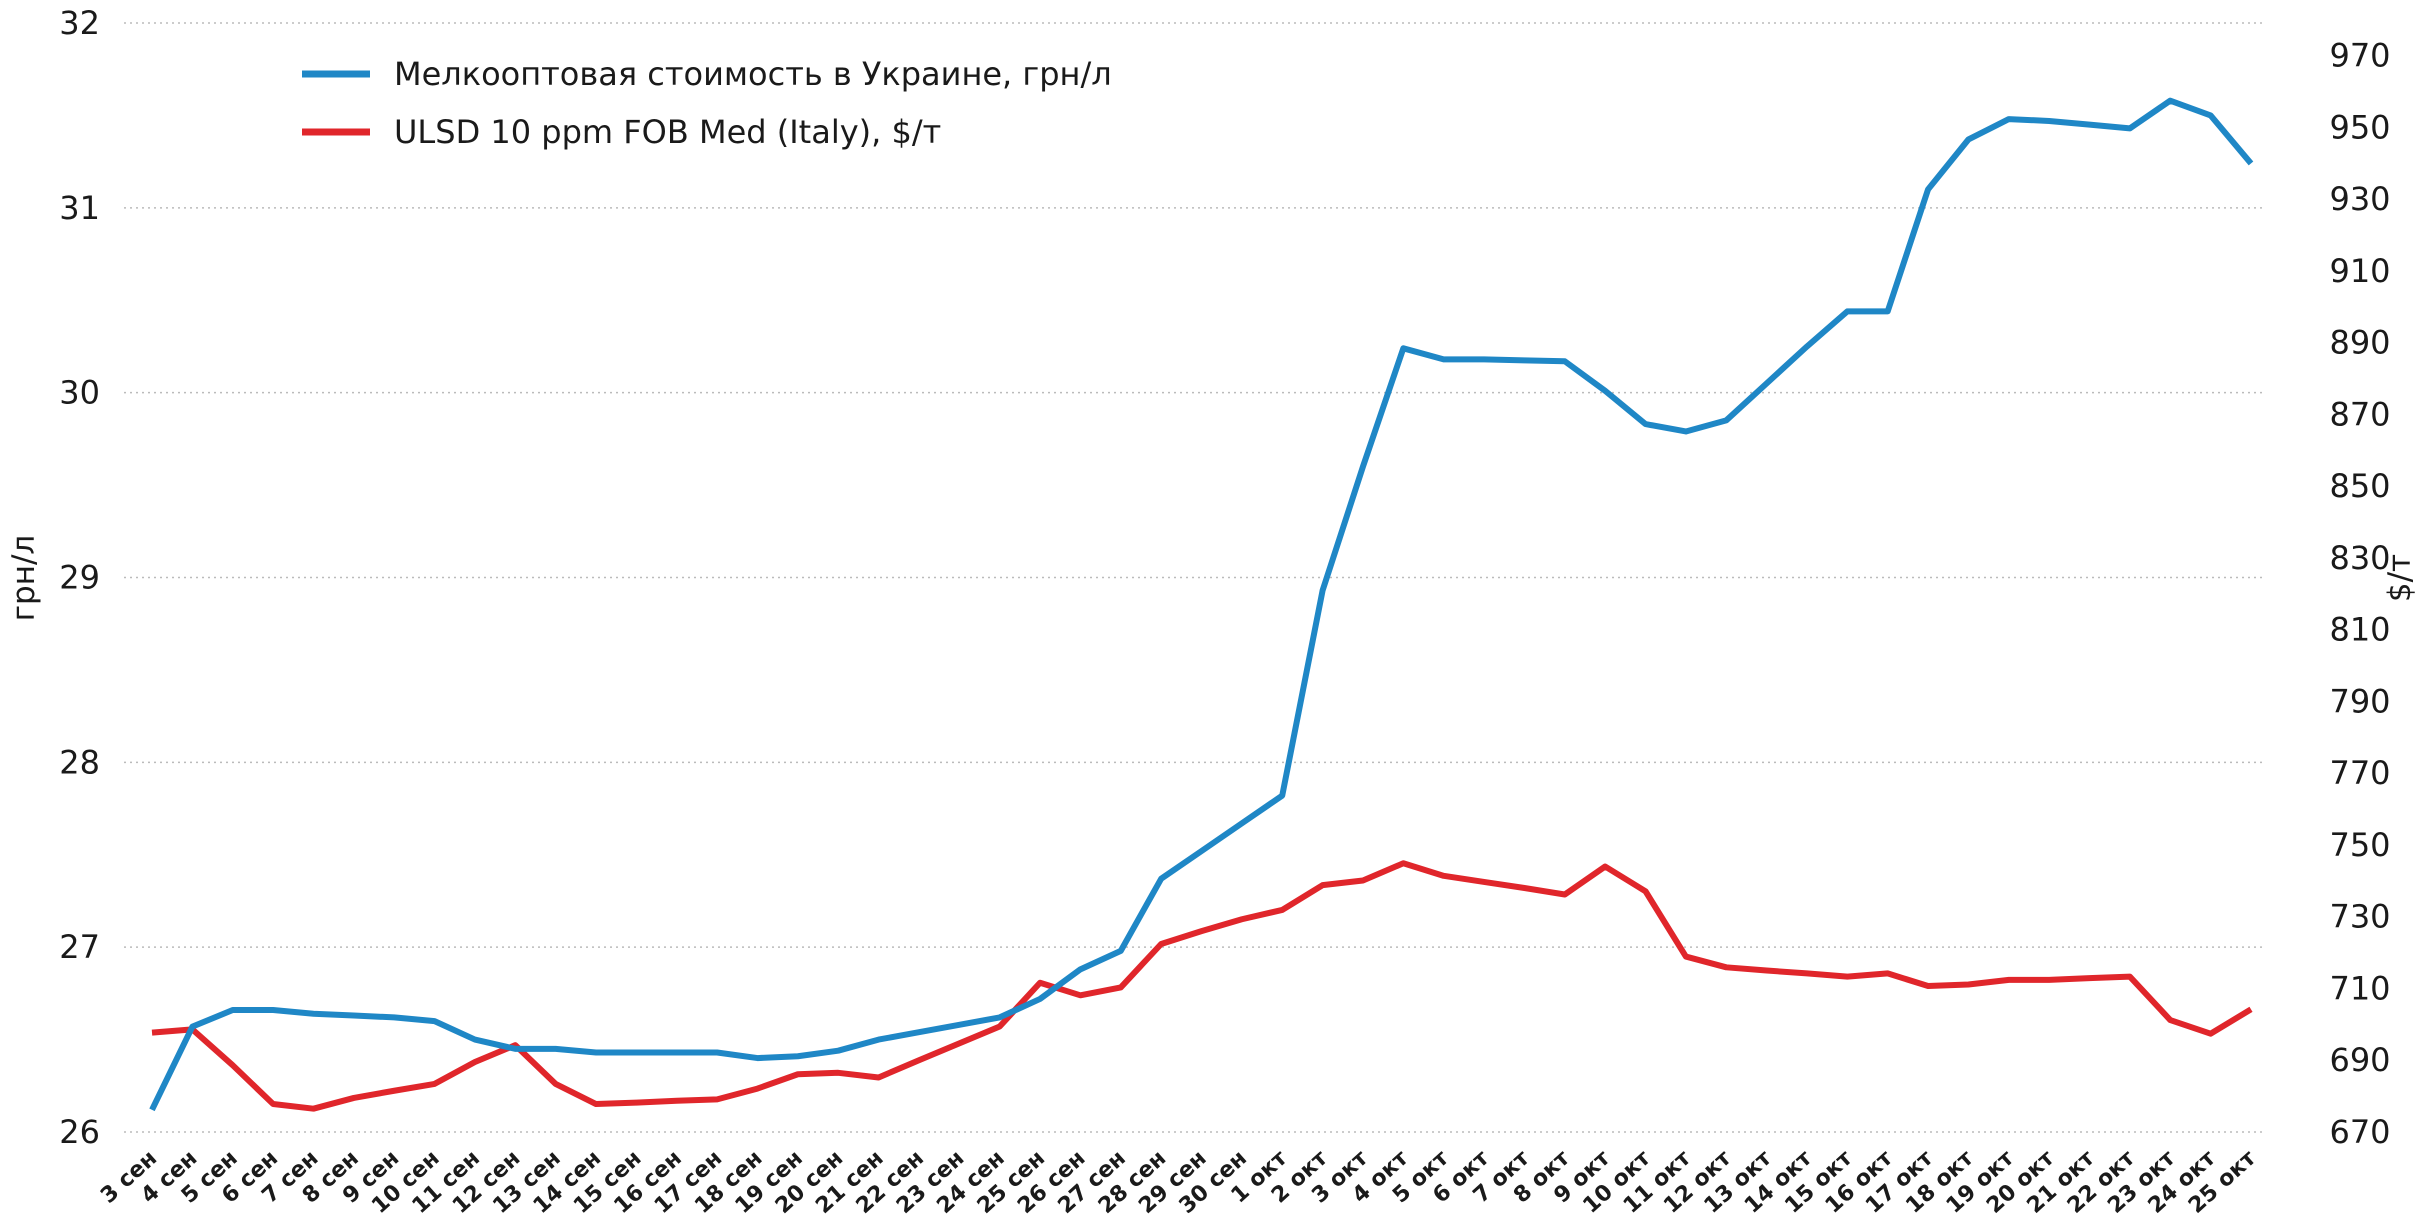 This screenshot has height=1228, width=2434. I want to click on y-tick-label: 29, so click(79, 578).